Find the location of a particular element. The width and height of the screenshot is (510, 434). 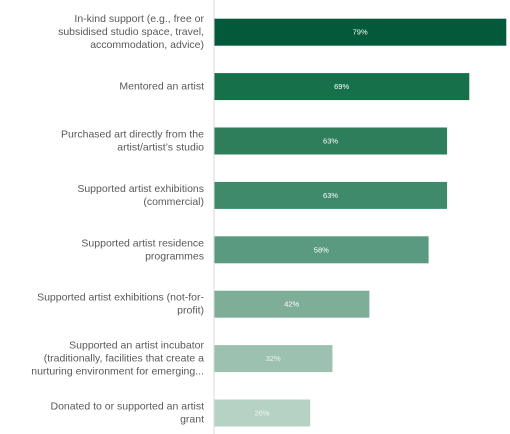

value-label-4: 63% is located at coordinates (330, 195).